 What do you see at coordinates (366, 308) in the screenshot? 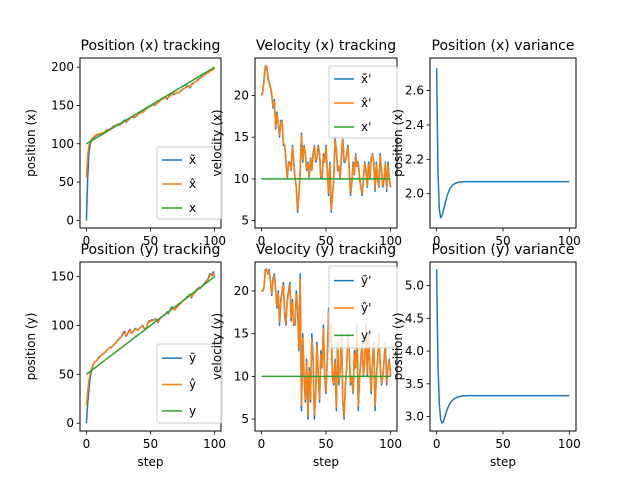
I see `legend-label: ŷ'` at bounding box center [366, 308].